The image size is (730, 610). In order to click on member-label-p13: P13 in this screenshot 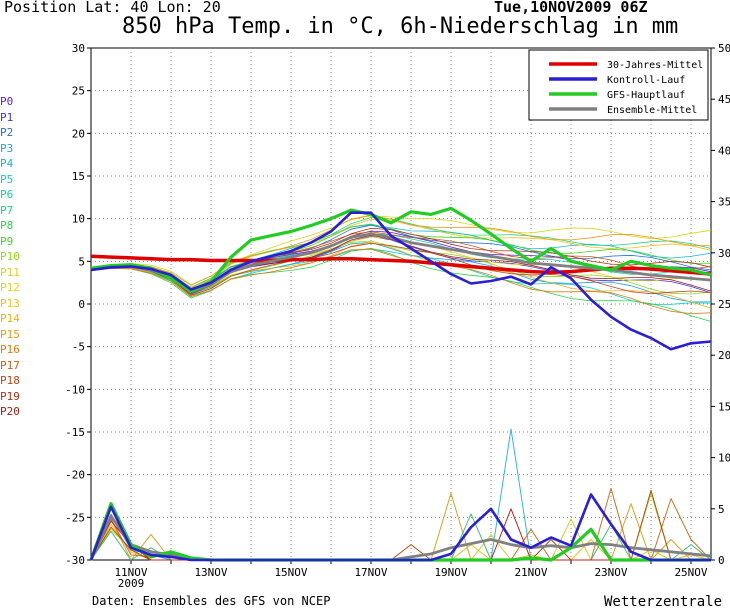, I will do `click(10, 303)`.